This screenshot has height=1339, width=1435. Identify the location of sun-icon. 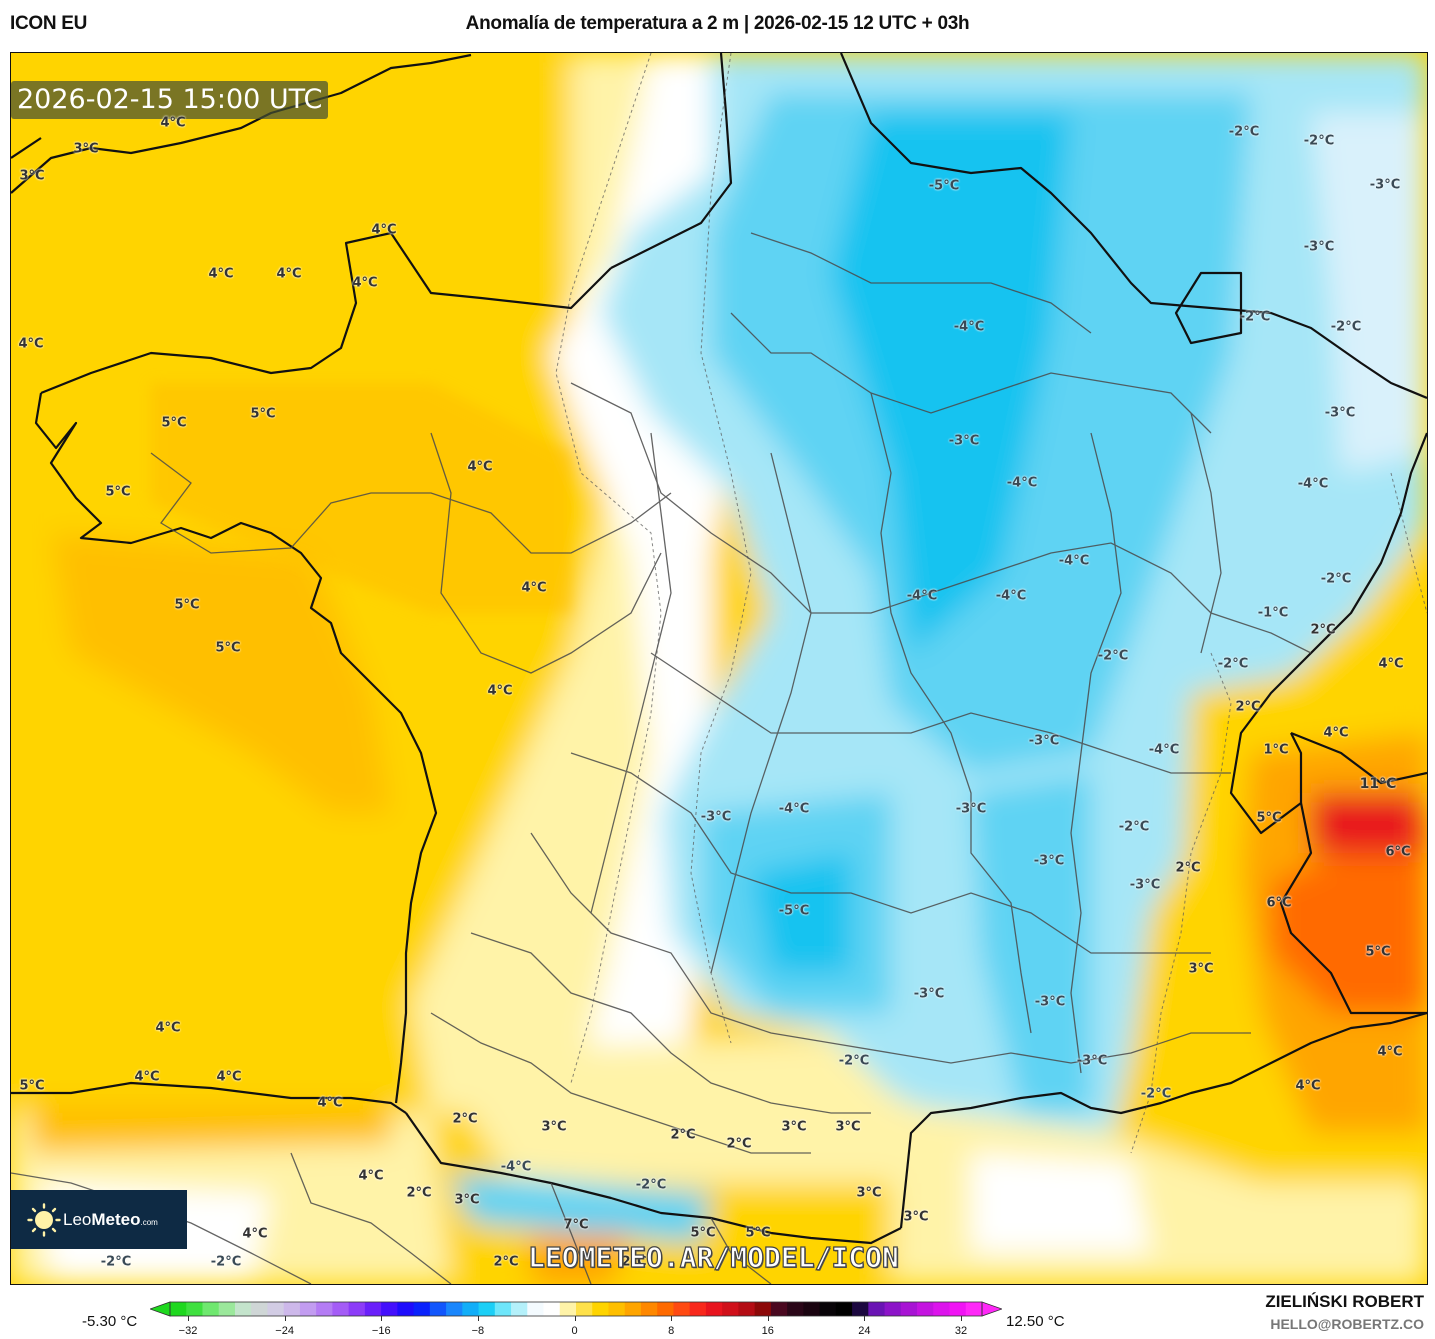
(44, 1219).